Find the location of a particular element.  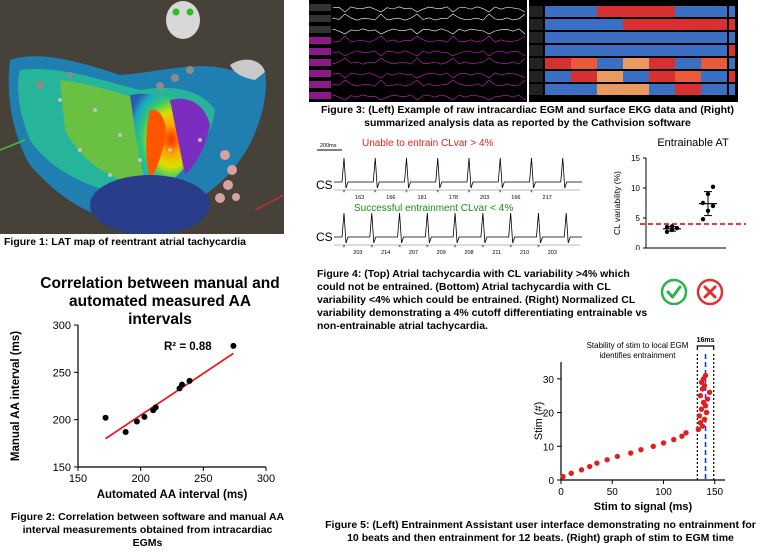

y-tick-label: 10 is located at coordinates (549, 447).